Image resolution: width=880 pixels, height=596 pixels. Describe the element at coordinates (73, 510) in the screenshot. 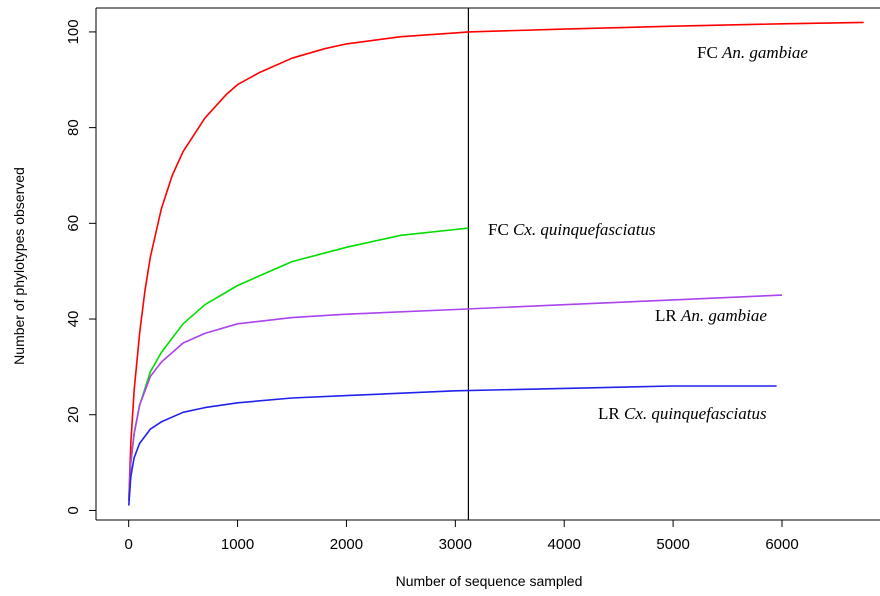

I see `y-tick-label: 0` at that location.